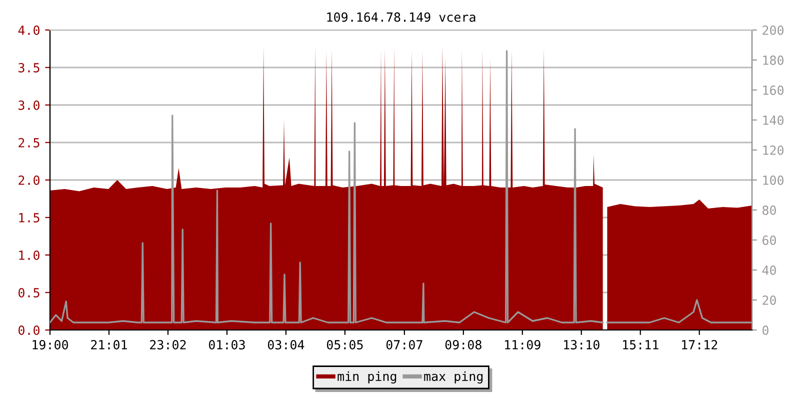 Image resolution: width=800 pixels, height=400 pixels. Describe the element at coordinates (773, 90) in the screenshot. I see `y2-tick-label: 160` at that location.